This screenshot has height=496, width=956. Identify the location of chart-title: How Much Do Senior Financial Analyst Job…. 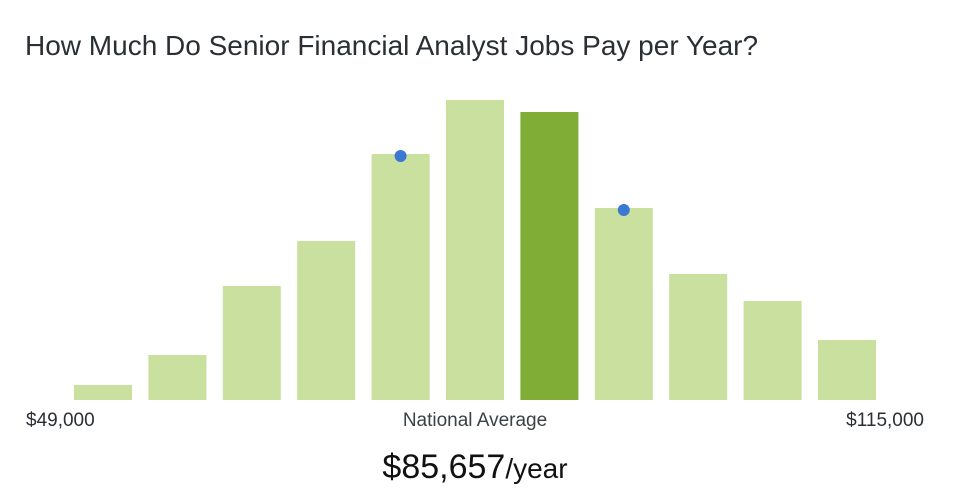
(392, 45).